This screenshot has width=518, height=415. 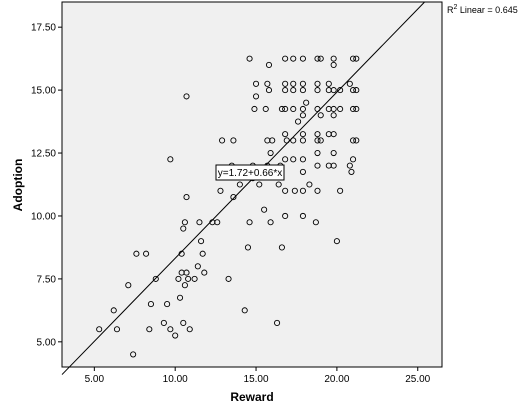 I want to click on r2-legend: R2 Linear = 0.645, so click(x=482, y=9).